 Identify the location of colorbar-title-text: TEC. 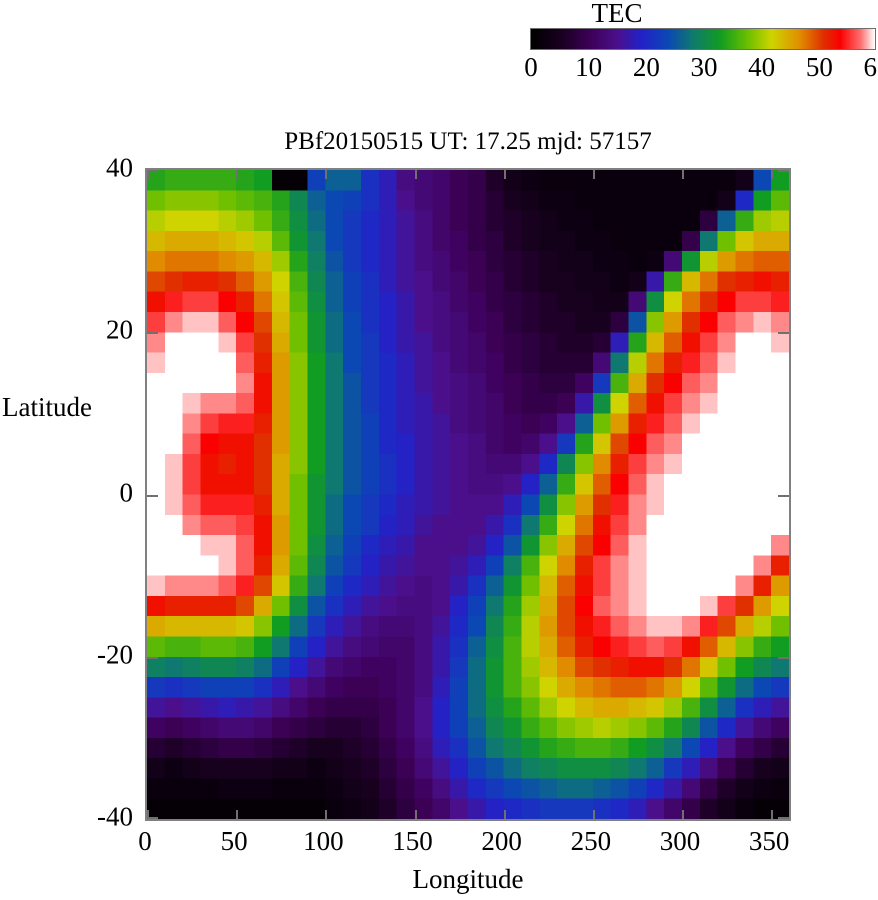
(617, 14).